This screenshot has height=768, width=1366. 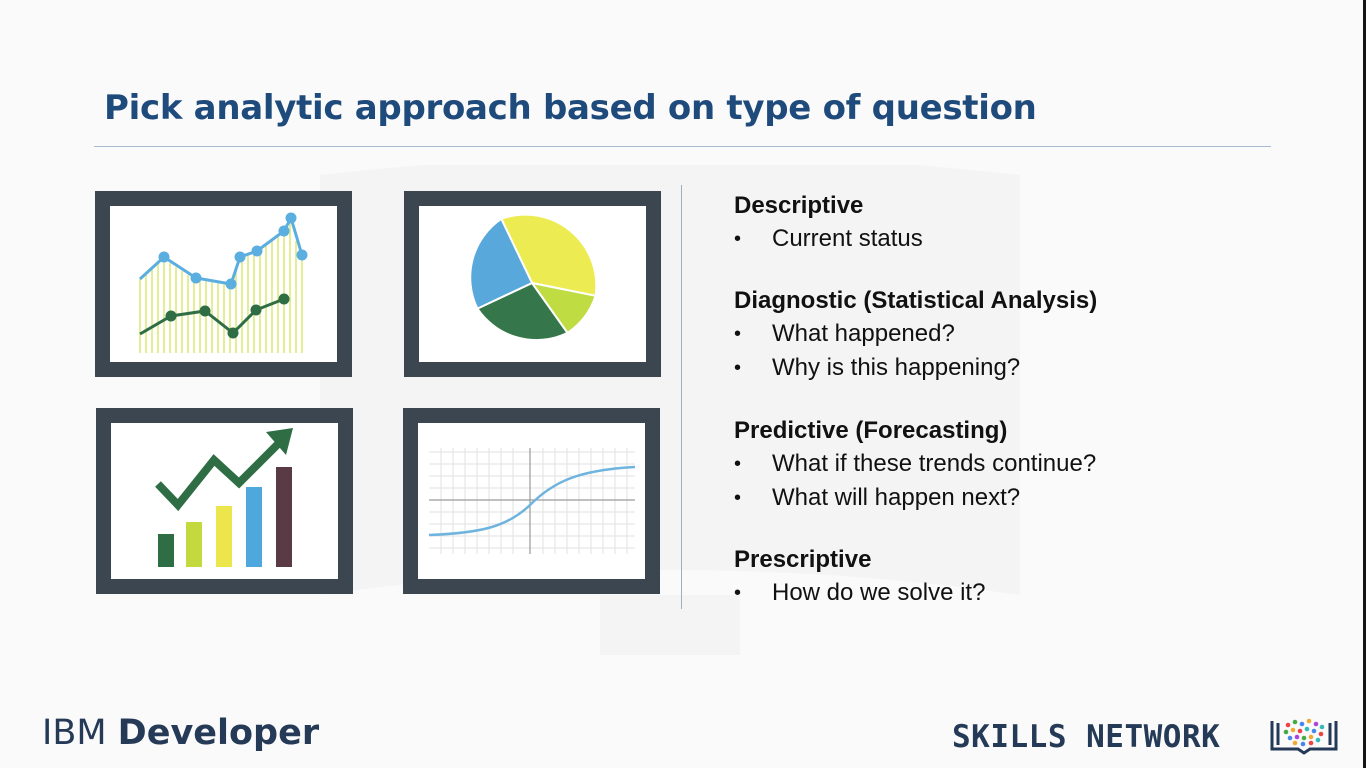 I want to click on ibm-developer-logo: IBM Developer, so click(x=180, y=733).